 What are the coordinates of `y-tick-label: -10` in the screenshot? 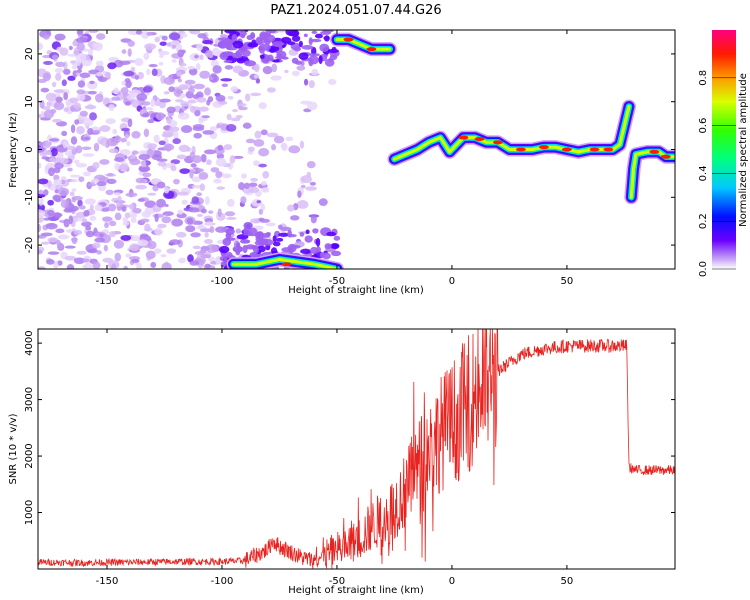 It's located at (29, 197).